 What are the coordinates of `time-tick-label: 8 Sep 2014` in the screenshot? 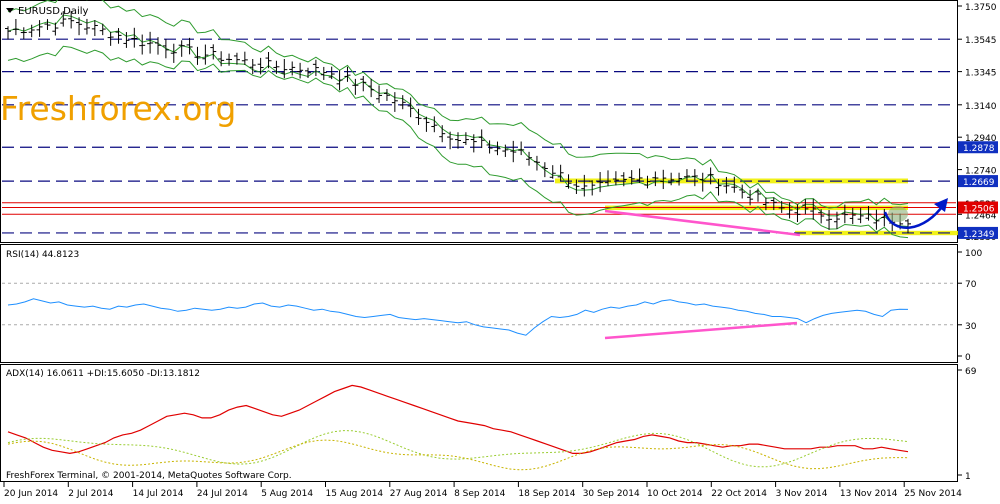 It's located at (480, 494).